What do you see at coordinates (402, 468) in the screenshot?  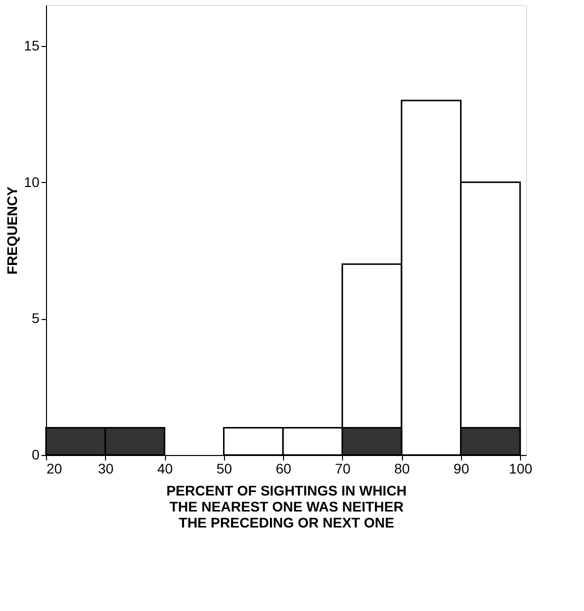 I see `x-tick-label: 80` at bounding box center [402, 468].